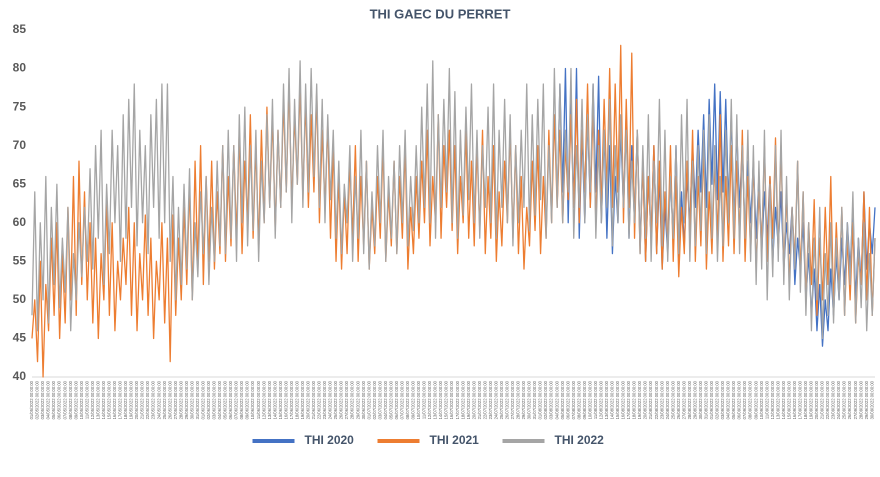 This screenshot has width=880, height=477. What do you see at coordinates (788, 399) in the screenshot?
I see `x-tick-label: 15/09/2022 00:00:00` at bounding box center [788, 399].